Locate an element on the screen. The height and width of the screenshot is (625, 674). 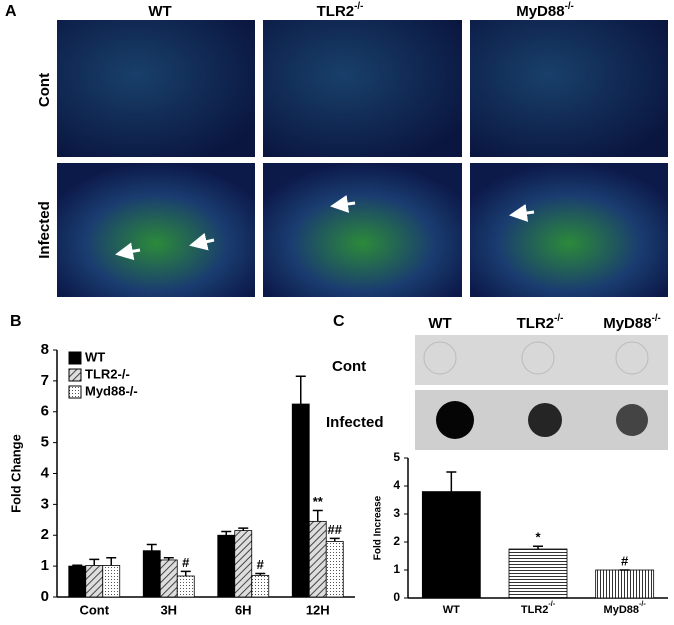
legend-label: WT is located at coordinates (95, 356).